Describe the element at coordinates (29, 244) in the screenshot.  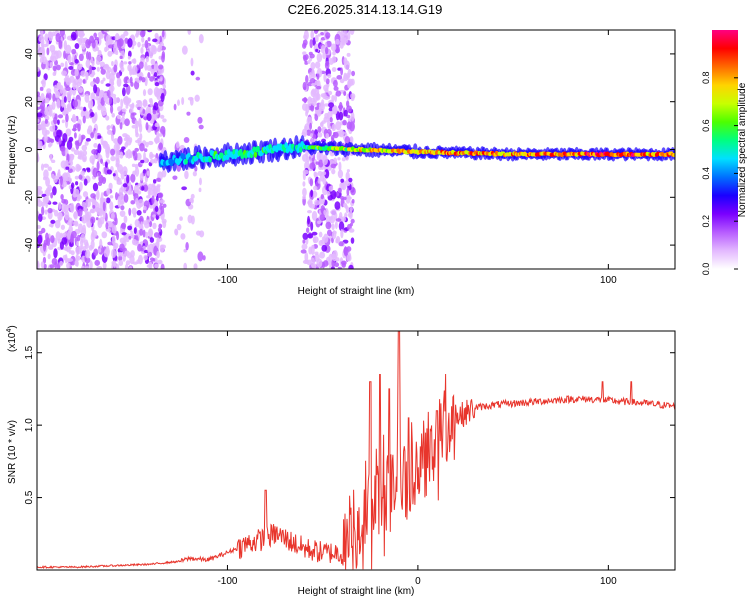
I see `y-tick-label: -40` at that location.